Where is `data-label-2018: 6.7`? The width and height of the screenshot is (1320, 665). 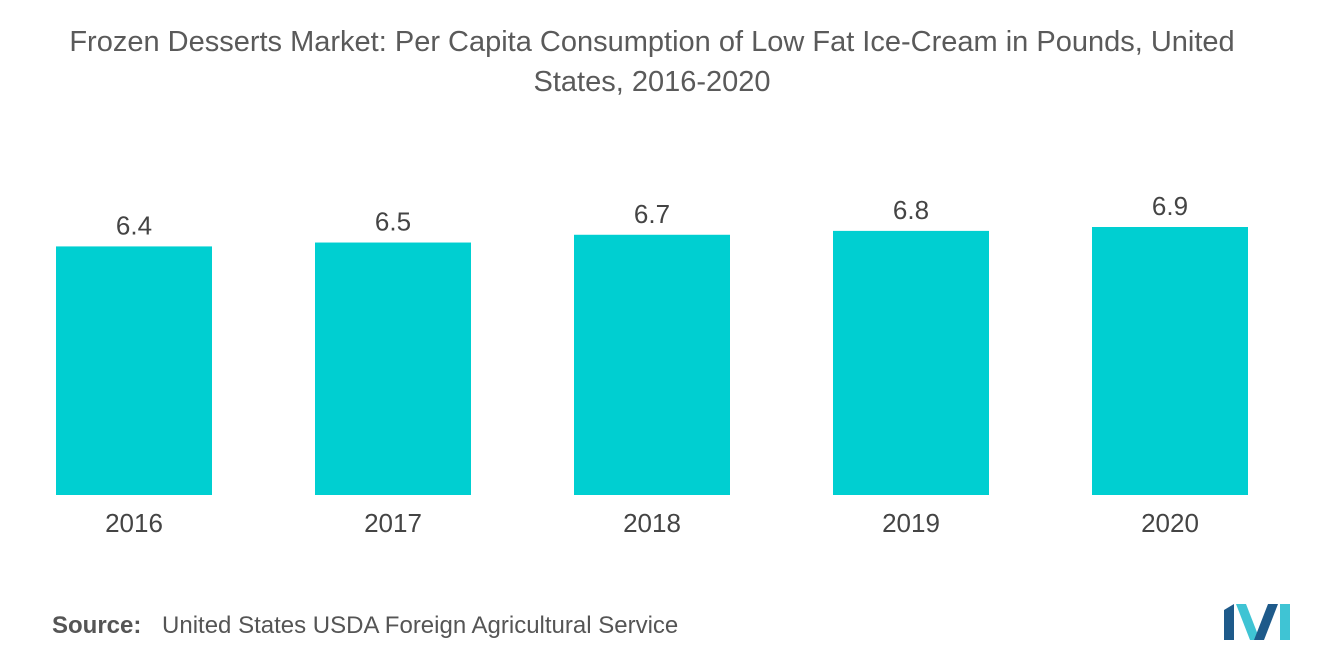 data-label-2018: 6.7 is located at coordinates (652, 214).